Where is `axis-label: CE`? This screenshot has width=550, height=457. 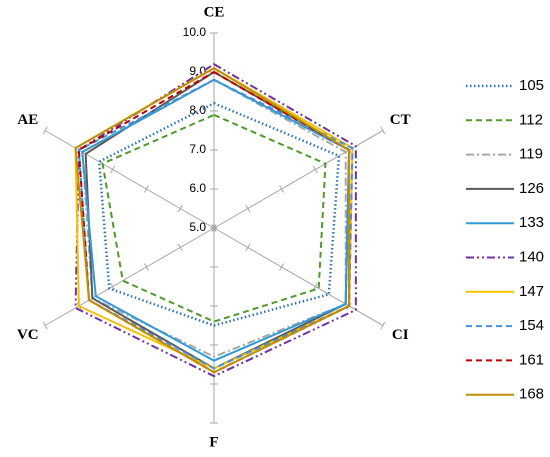 axis-label: CE is located at coordinates (214, 12).